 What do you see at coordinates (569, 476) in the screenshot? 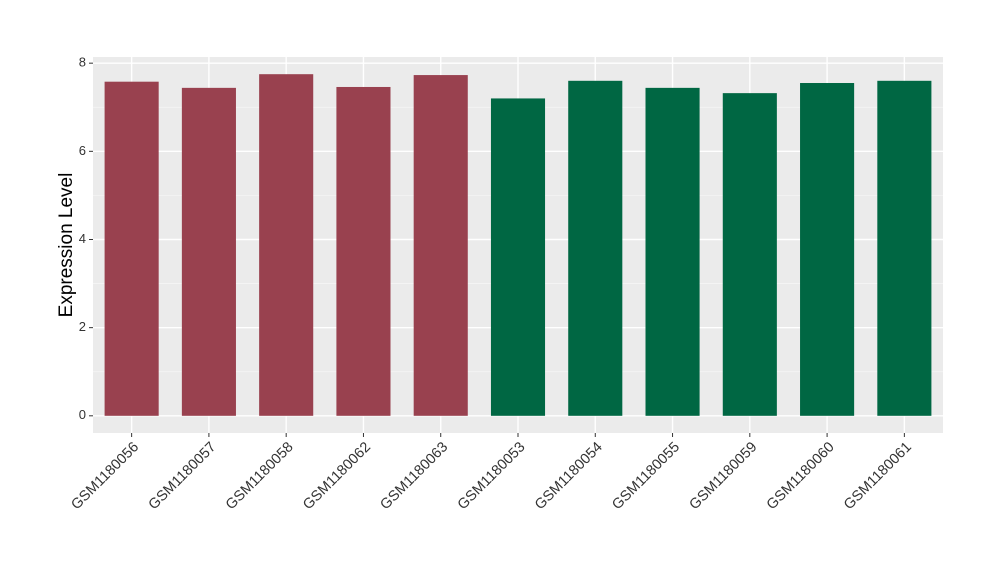
I see `x-tick-label: GSM1180054` at bounding box center [569, 476].